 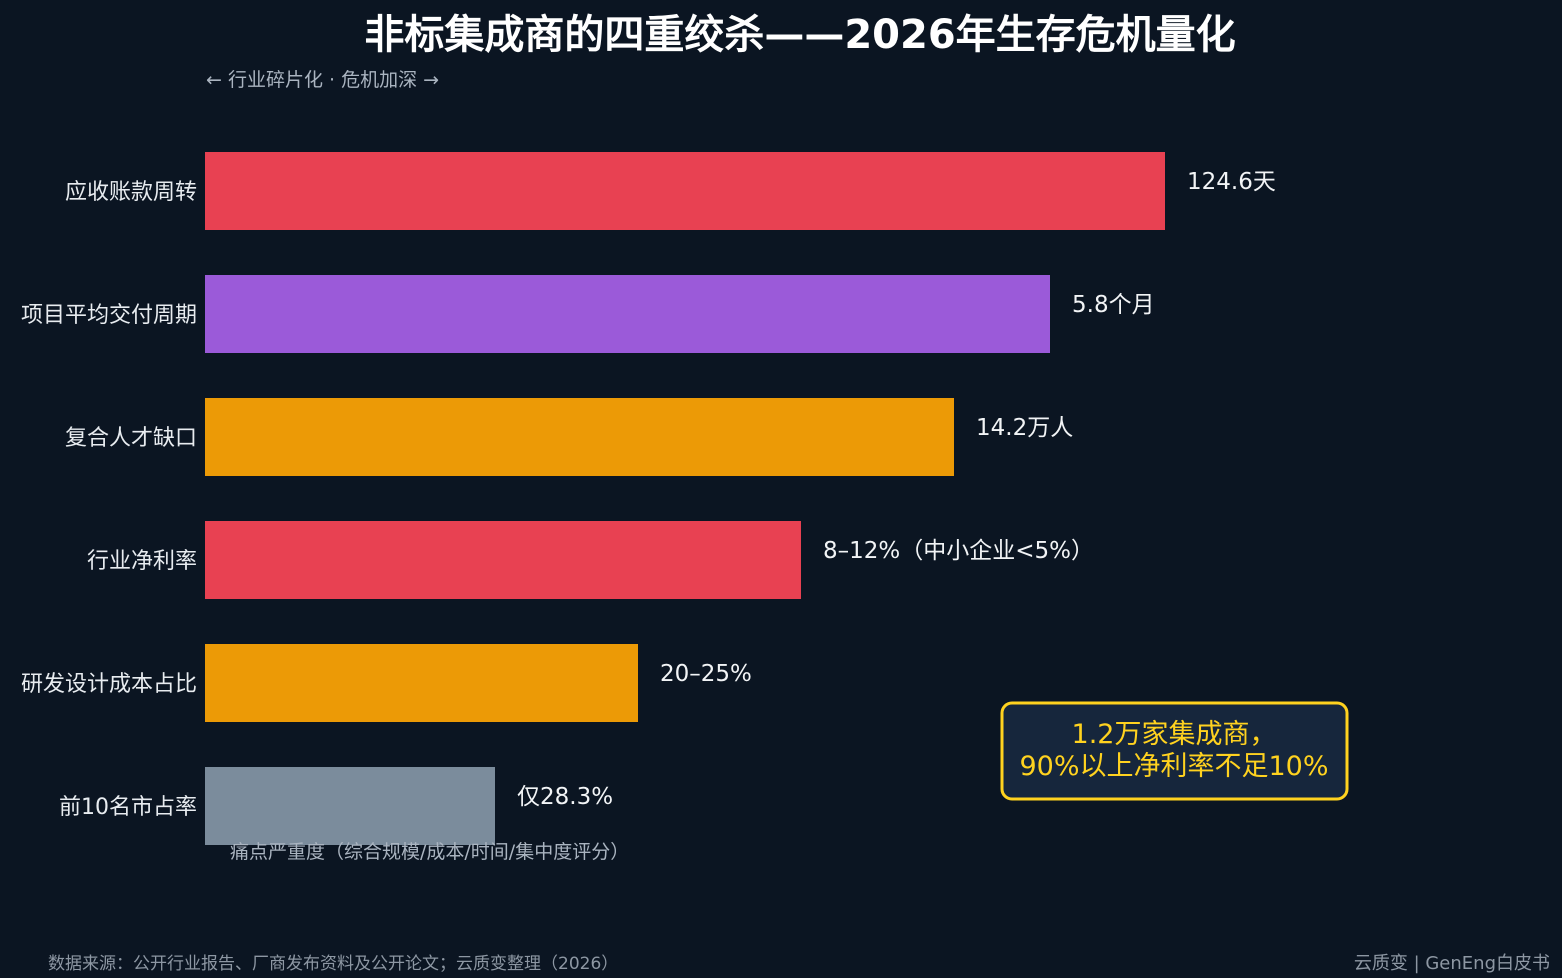 I want to click on callout-line-2: 90%以上净利率不足10%, so click(x=1173, y=766).